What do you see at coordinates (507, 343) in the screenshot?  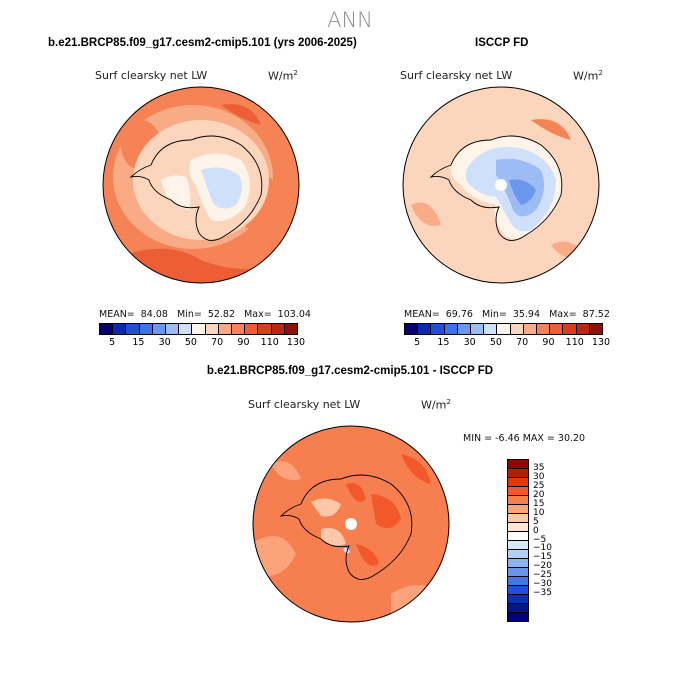 I see `panel-2-colorbar-ticks: 5 15 30 50 70 90 110 130` at bounding box center [507, 343].